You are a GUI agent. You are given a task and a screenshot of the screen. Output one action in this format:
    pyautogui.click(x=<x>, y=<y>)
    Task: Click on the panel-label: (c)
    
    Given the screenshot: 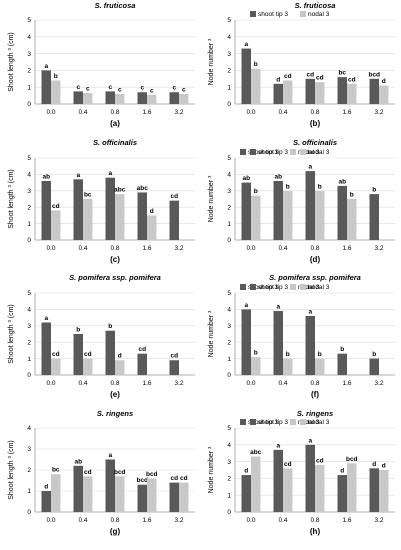 What is the action you would take?
    pyautogui.click(x=115, y=259)
    